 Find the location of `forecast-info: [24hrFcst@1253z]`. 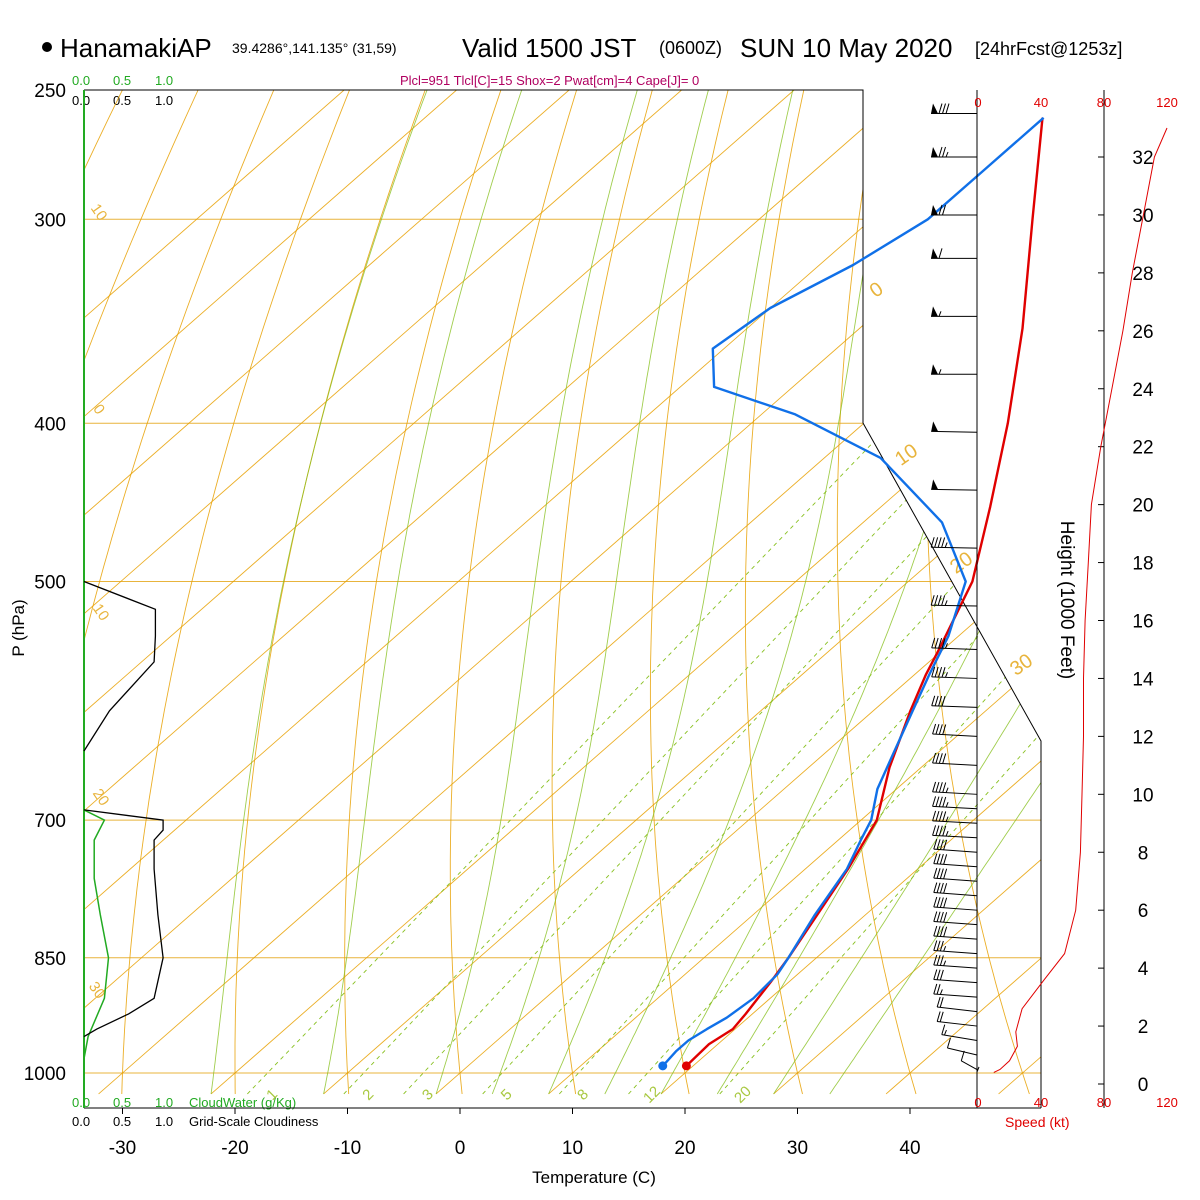

forecast-info: [24hrFcst@1253z] is located at coordinates (1048, 49).